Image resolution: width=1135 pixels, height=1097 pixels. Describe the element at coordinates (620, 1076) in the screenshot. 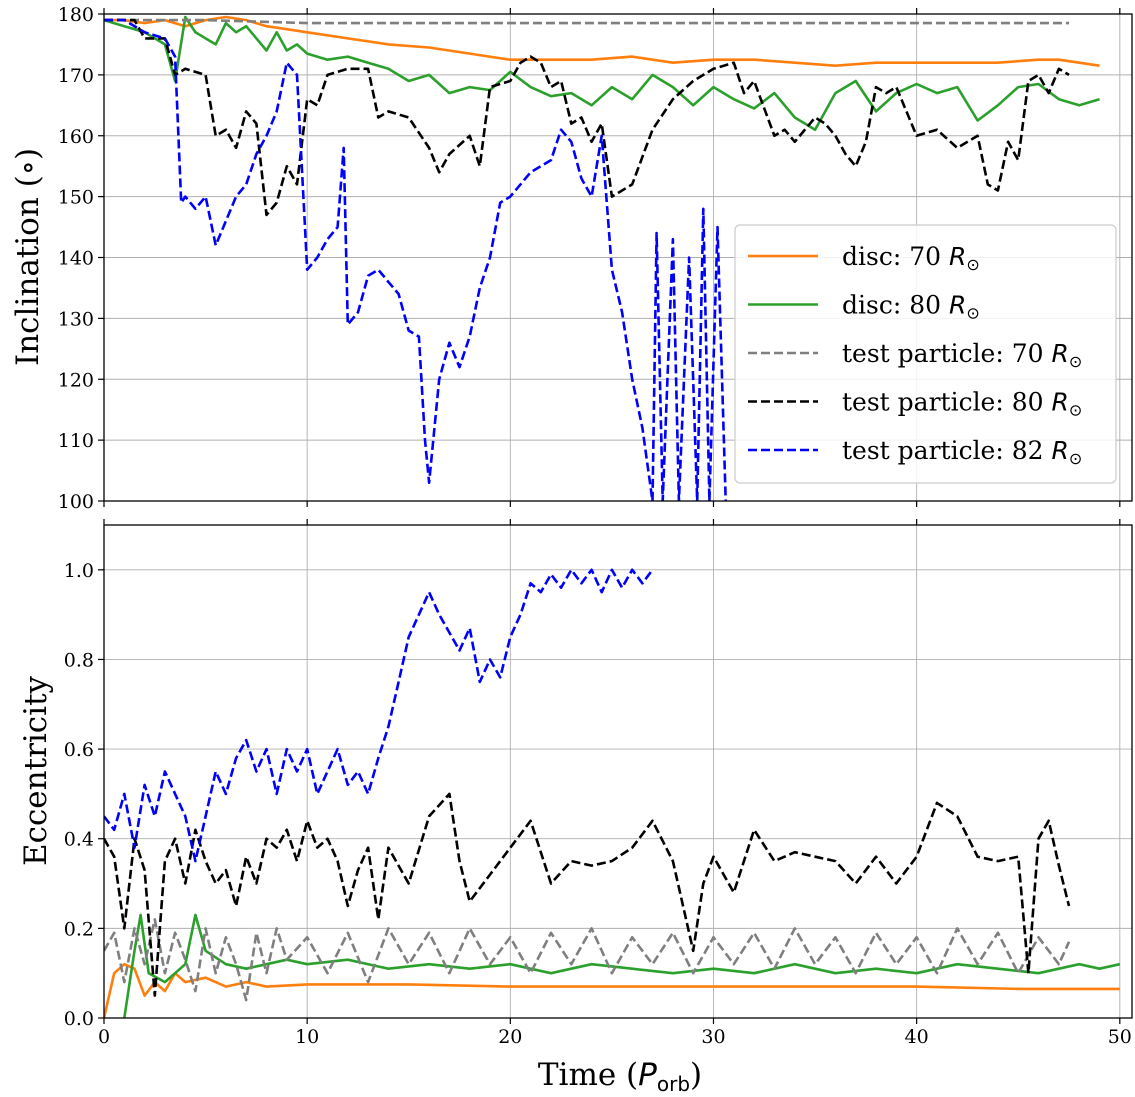

I see `time-xlabel: Time (Porb)` at that location.